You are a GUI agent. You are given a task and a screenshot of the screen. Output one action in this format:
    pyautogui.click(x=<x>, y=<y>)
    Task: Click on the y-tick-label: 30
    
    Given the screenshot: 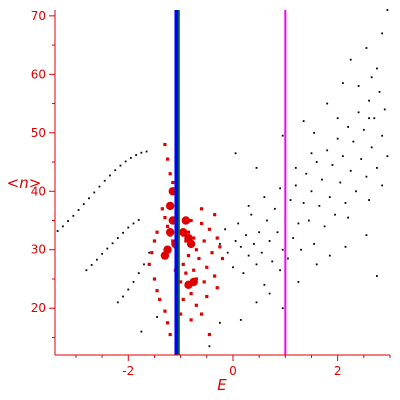 What is the action you would take?
    pyautogui.click(x=38, y=250)
    